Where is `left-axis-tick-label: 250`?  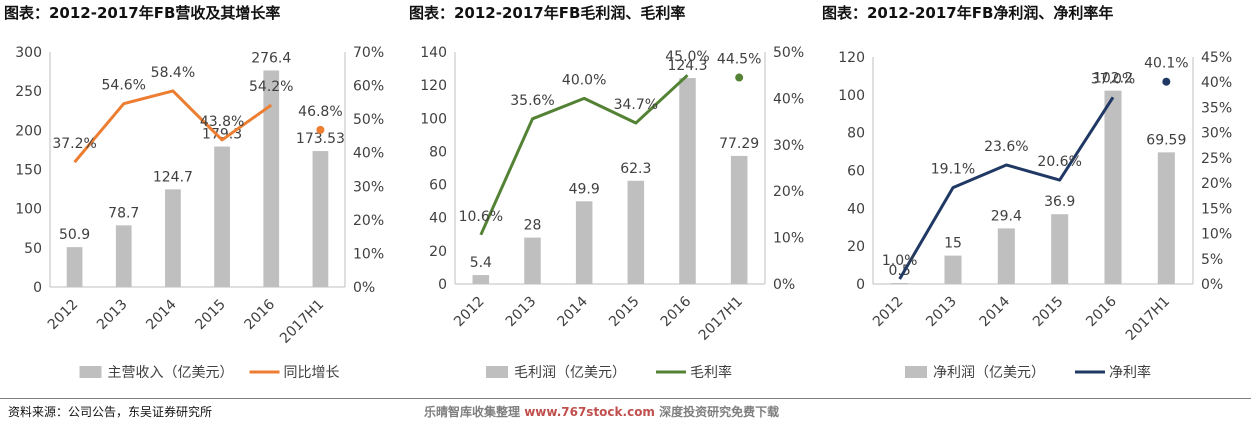 left-axis-tick-label: 250 is located at coordinates (28, 92).